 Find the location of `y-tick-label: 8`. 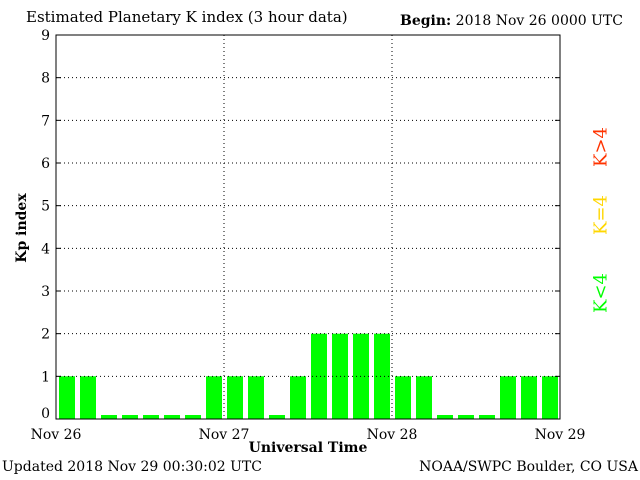

y-tick-label: 8 is located at coordinates (45, 79).